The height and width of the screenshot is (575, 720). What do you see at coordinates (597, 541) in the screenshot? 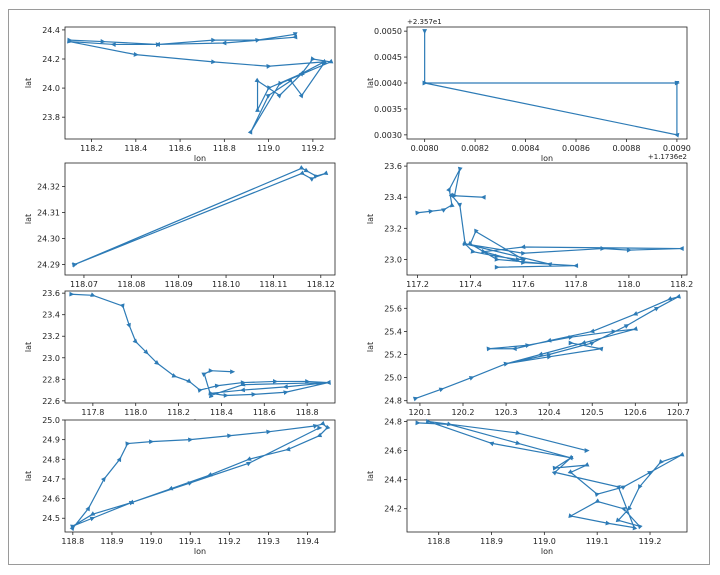
I see `x-tick-label: 119.1` at bounding box center [597, 541].